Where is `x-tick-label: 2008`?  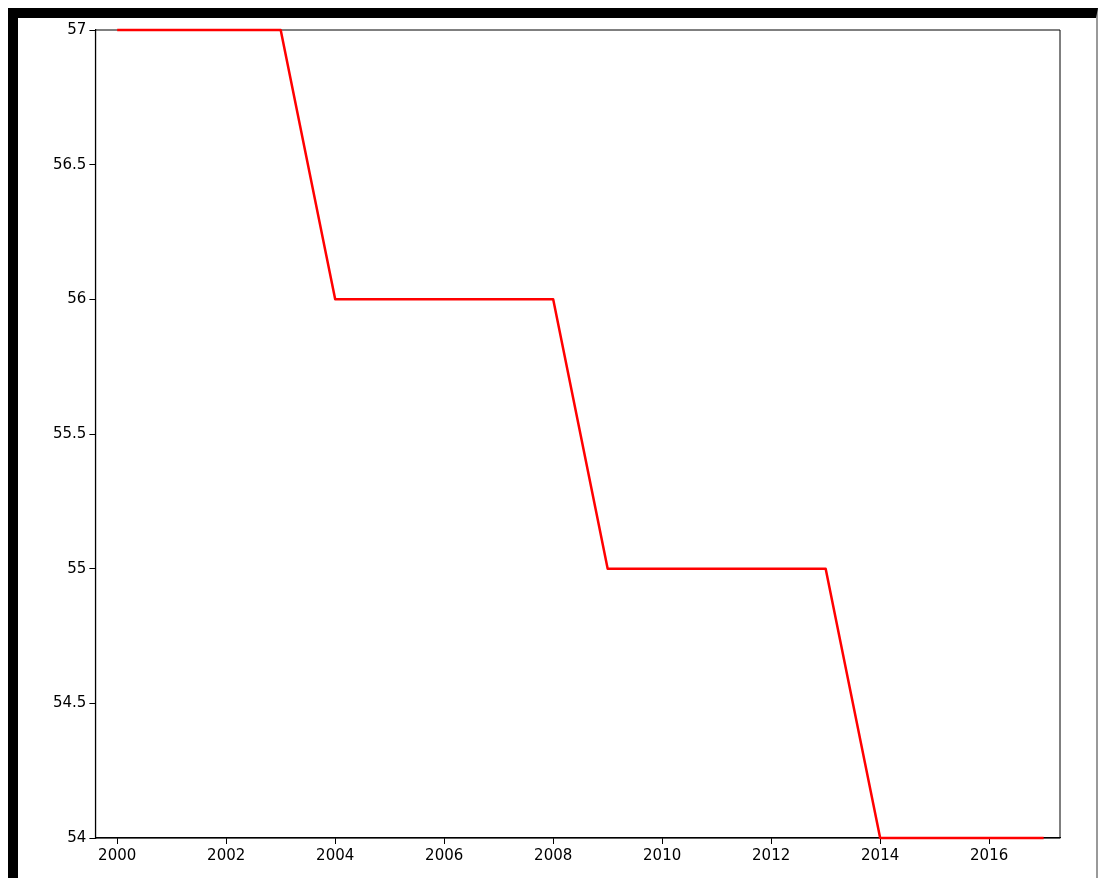 x-tick-label: 2008 is located at coordinates (553, 854).